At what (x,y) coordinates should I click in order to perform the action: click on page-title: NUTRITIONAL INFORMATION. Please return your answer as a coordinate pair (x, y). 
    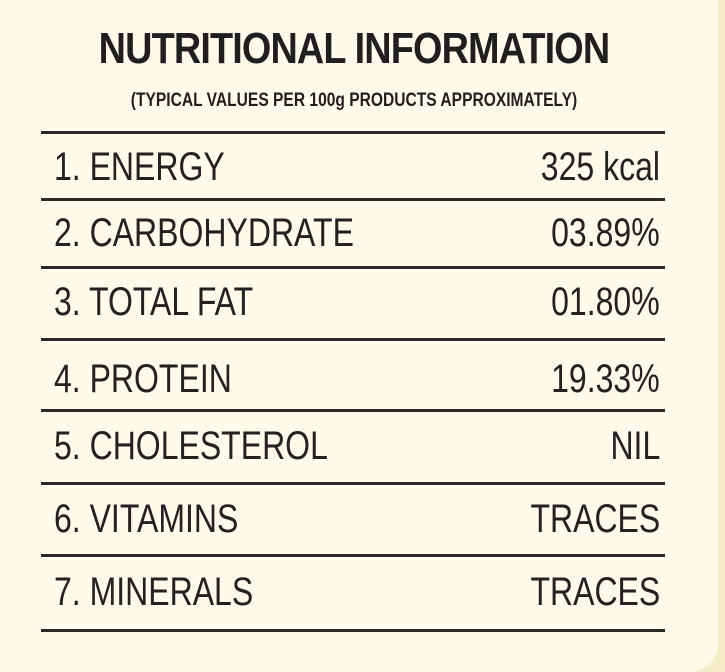
    Looking at the image, I should click on (354, 48).